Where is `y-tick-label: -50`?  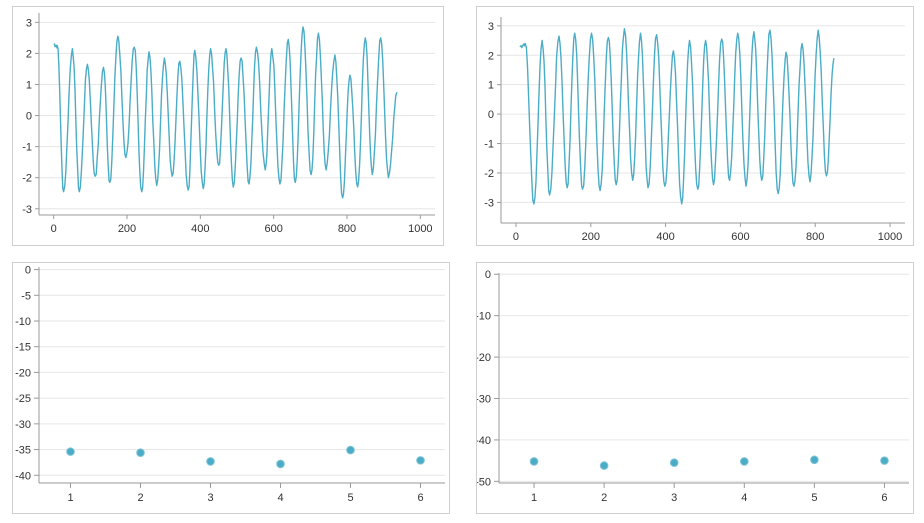 y-tick-label: -50 is located at coordinates (484, 482).